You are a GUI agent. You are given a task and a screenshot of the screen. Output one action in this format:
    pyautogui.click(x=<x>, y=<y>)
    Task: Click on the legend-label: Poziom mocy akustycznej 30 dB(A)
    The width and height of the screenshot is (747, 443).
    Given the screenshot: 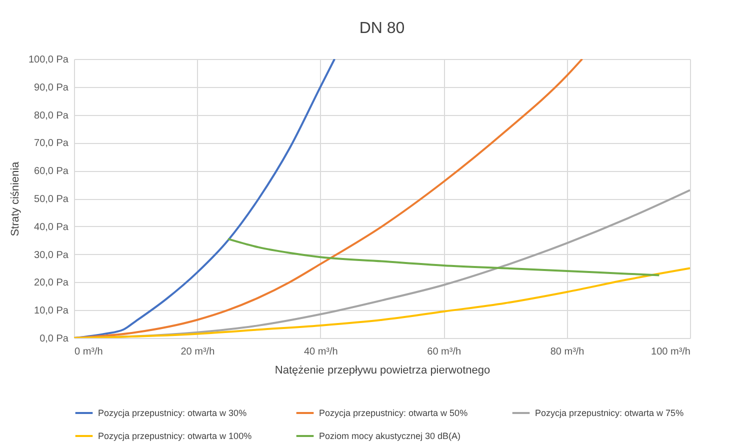 What is the action you would take?
    pyautogui.click(x=390, y=436)
    